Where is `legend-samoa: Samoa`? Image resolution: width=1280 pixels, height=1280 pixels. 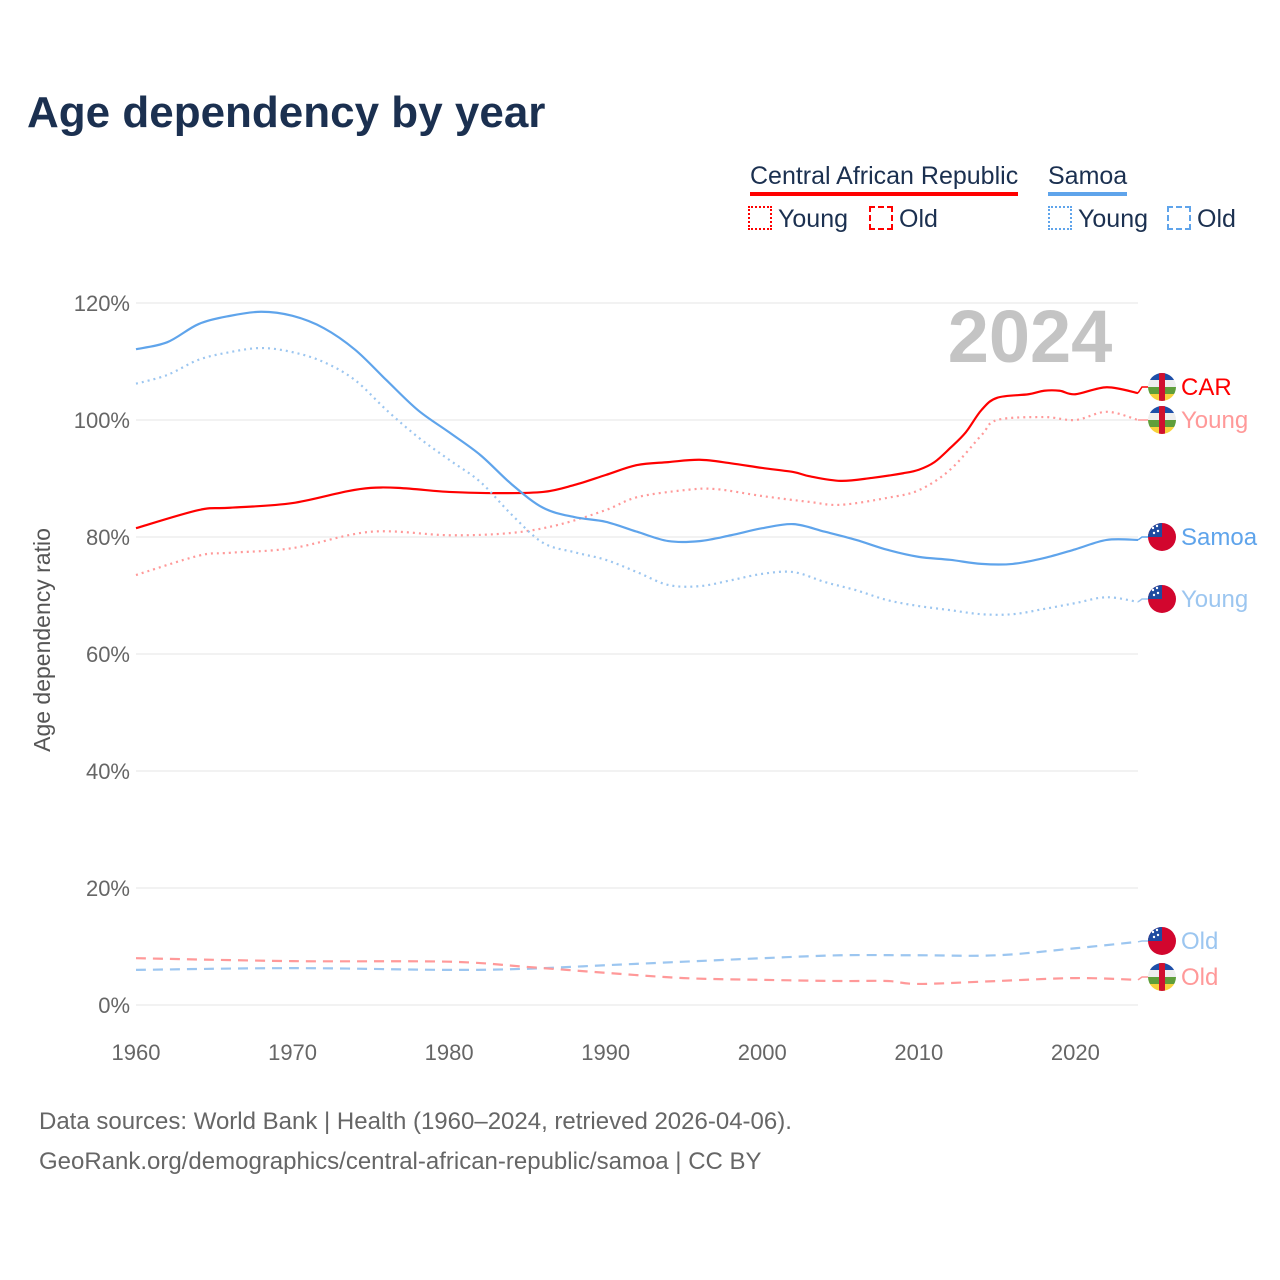
legend-samoa: Samoa is located at coordinates (1088, 179).